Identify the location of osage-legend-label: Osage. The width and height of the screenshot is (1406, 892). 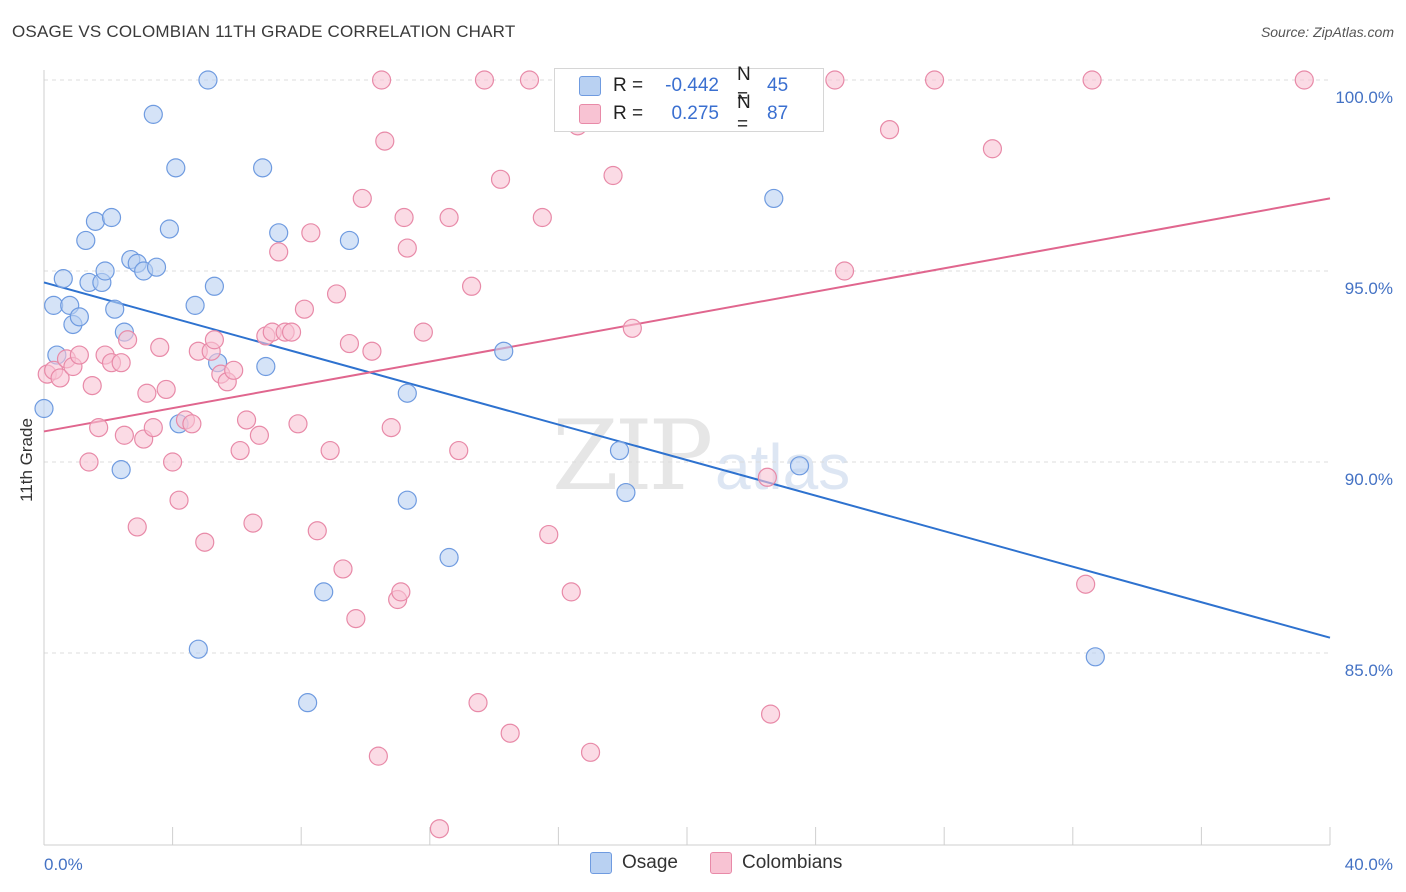
(650, 862).